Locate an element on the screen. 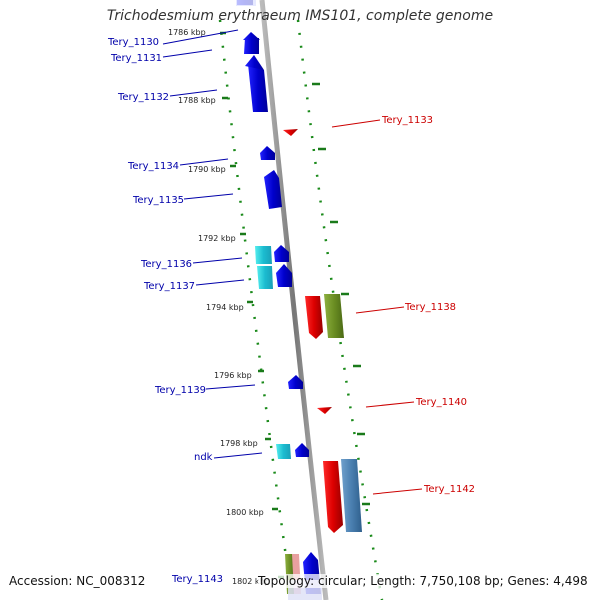 The image size is (600, 600). label-tery-1135: Tery_1135 is located at coordinates (158, 200).